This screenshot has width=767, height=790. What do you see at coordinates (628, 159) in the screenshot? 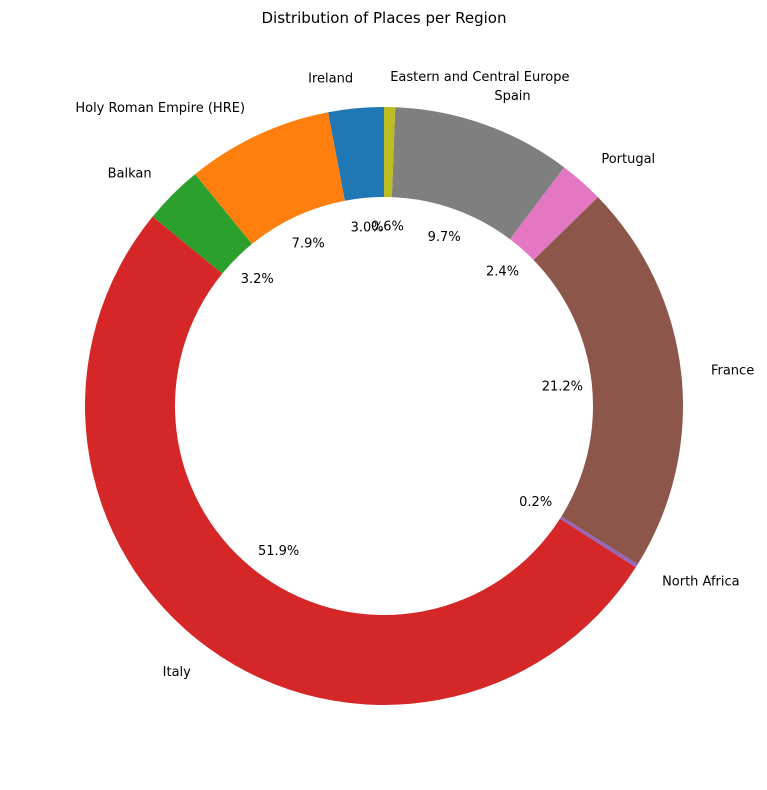
I see `slice-label-portugal: Portugal` at bounding box center [628, 159].